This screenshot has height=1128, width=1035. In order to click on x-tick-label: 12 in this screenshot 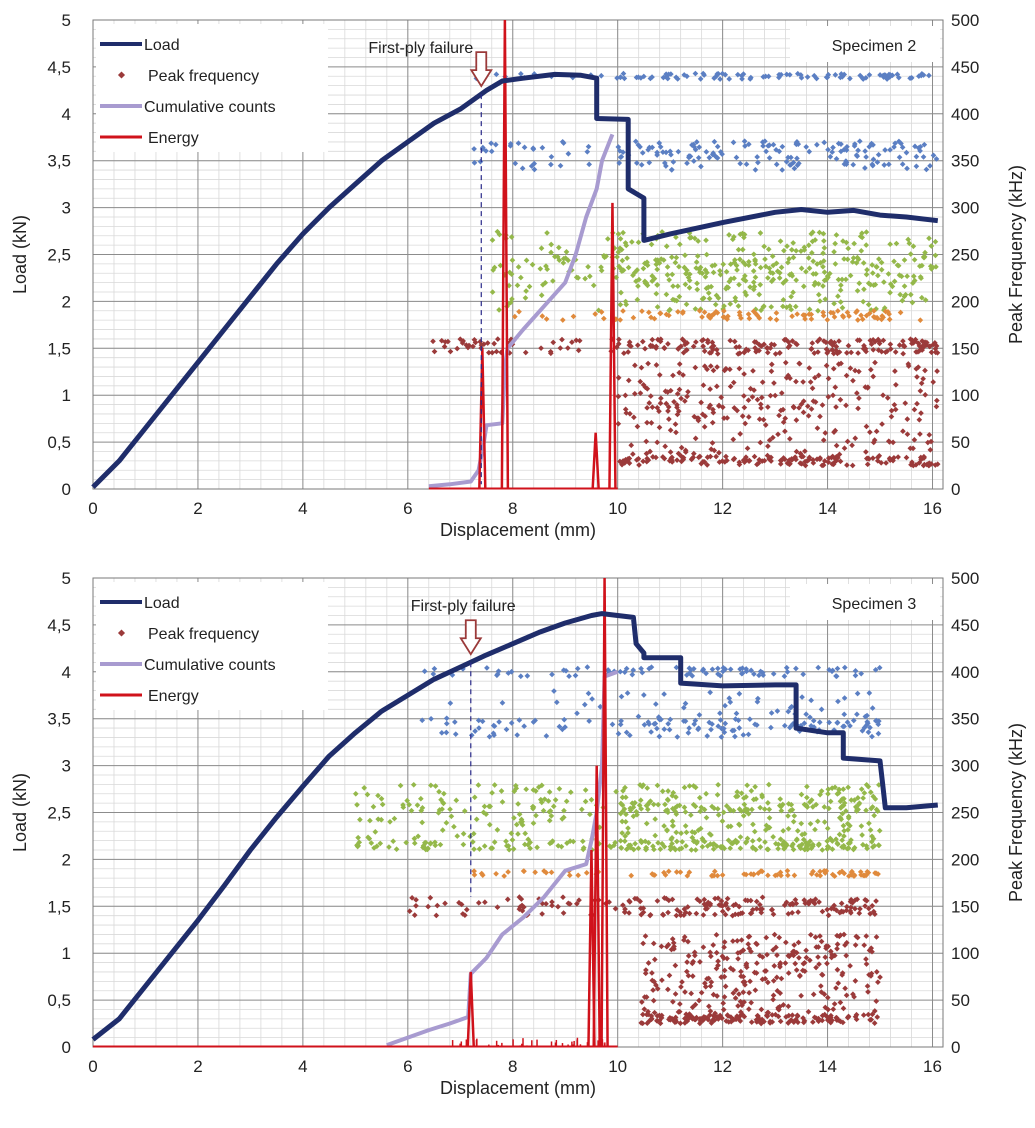, I will do `click(722, 508)`.